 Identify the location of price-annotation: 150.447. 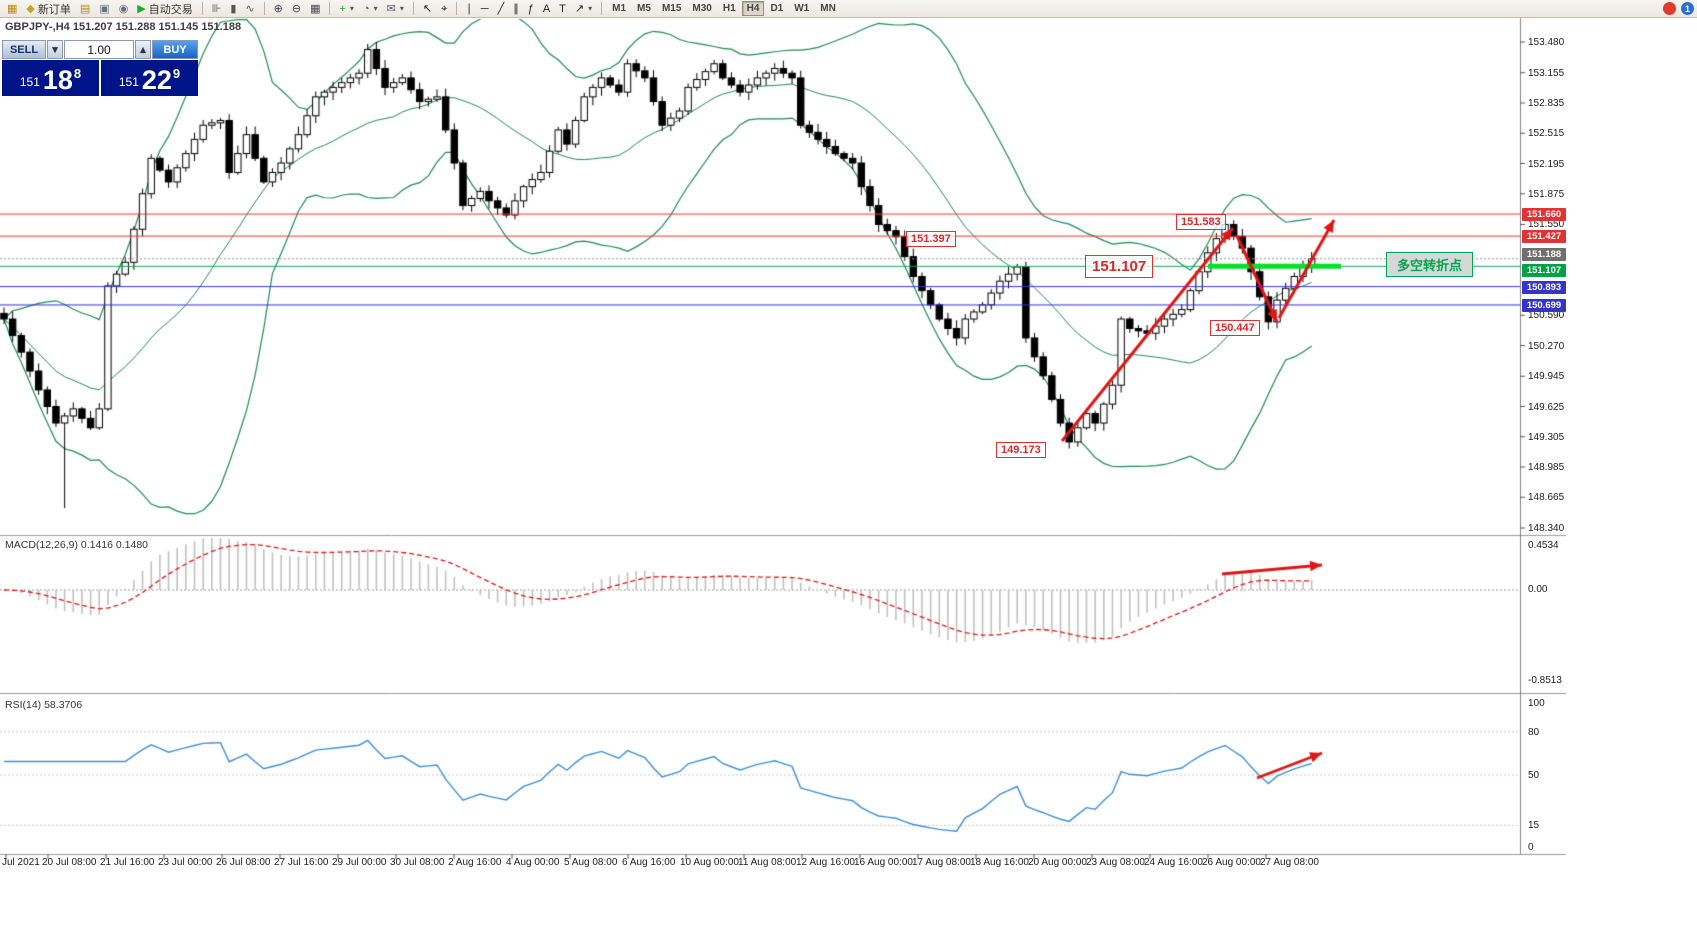
(1235, 328).